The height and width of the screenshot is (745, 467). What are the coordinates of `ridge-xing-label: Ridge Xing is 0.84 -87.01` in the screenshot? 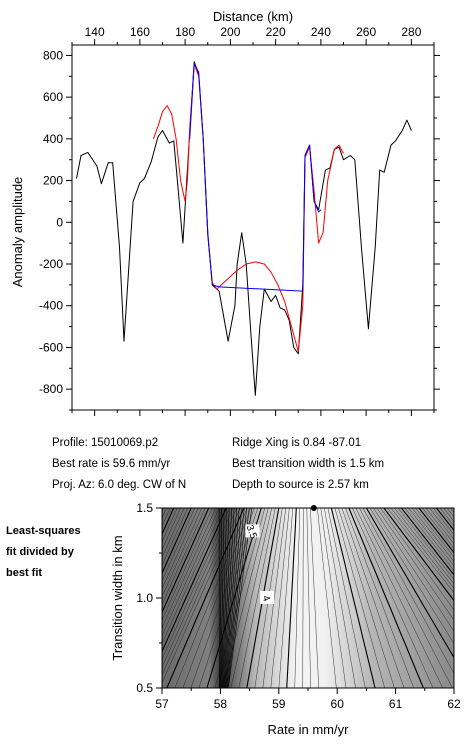 It's located at (297, 443).